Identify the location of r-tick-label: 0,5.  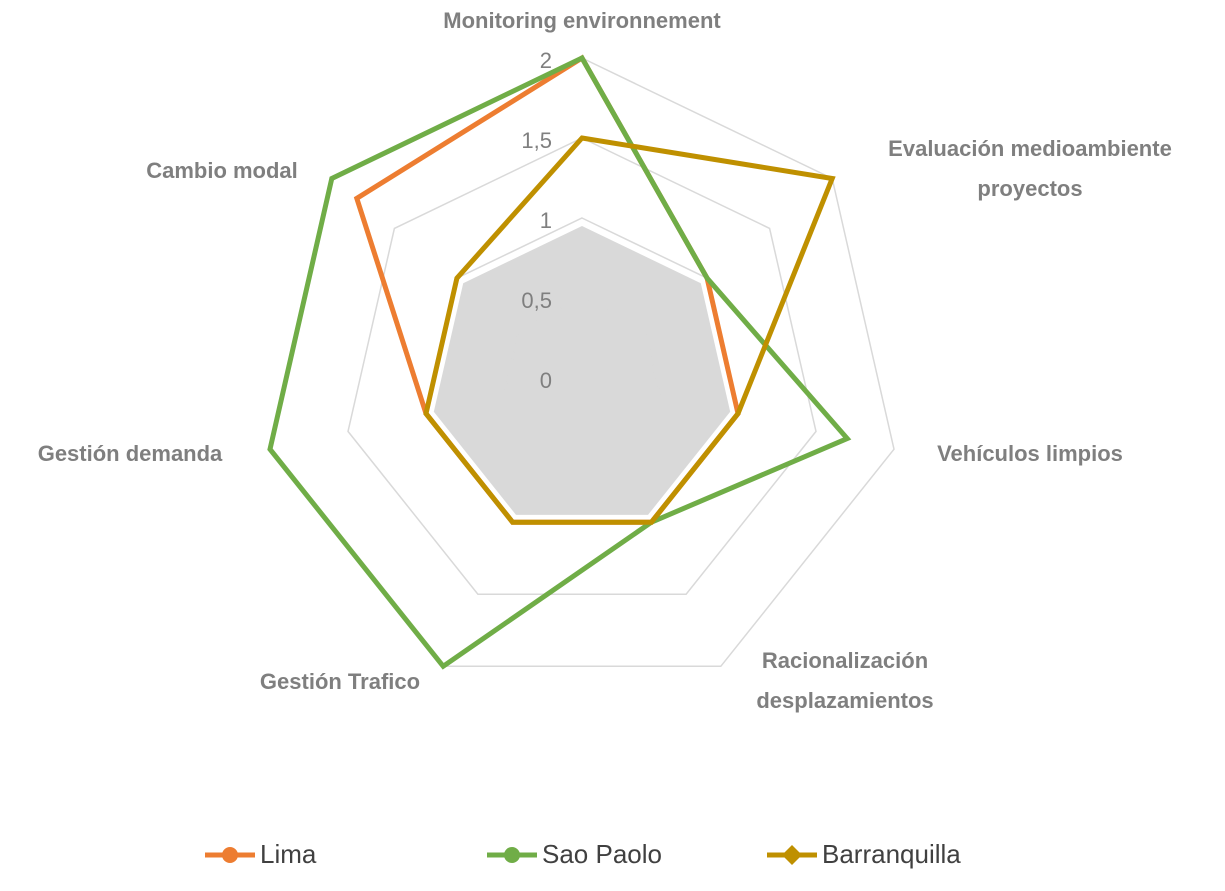
(536, 300).